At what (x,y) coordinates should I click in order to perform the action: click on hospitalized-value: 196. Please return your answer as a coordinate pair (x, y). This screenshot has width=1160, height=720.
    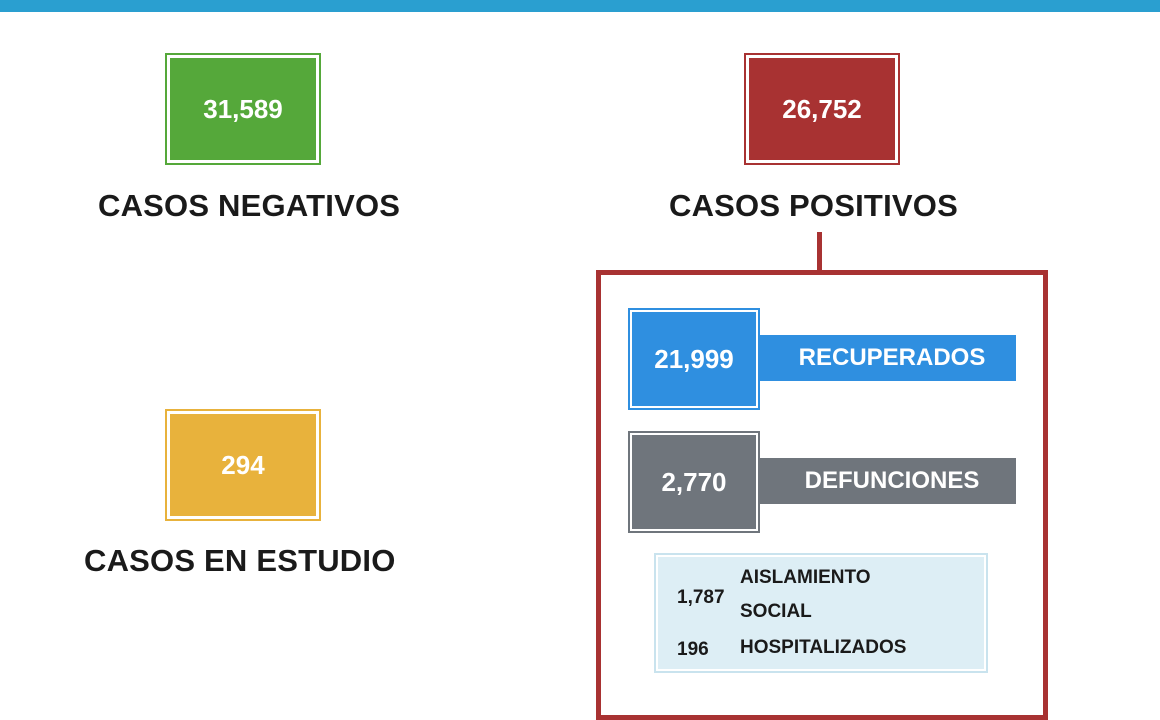
    Looking at the image, I should click on (693, 649).